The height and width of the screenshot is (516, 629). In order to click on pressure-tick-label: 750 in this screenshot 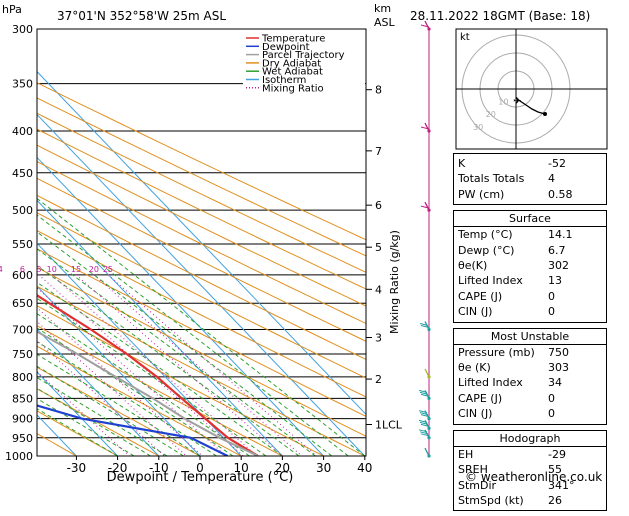, I will do `click(22, 354)`.